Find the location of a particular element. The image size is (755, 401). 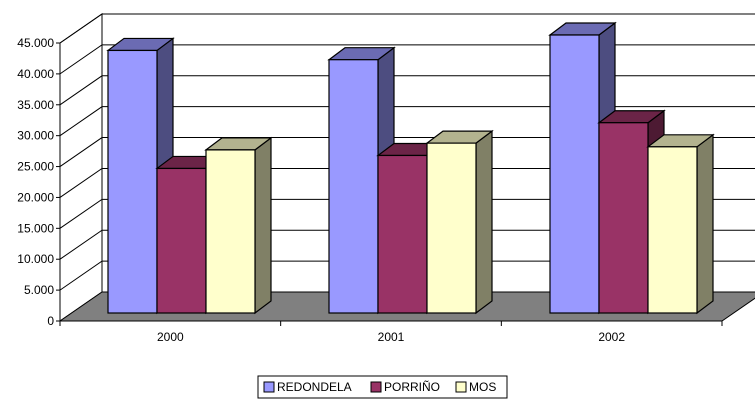

legend-label: REDONDELA is located at coordinates (314, 387).